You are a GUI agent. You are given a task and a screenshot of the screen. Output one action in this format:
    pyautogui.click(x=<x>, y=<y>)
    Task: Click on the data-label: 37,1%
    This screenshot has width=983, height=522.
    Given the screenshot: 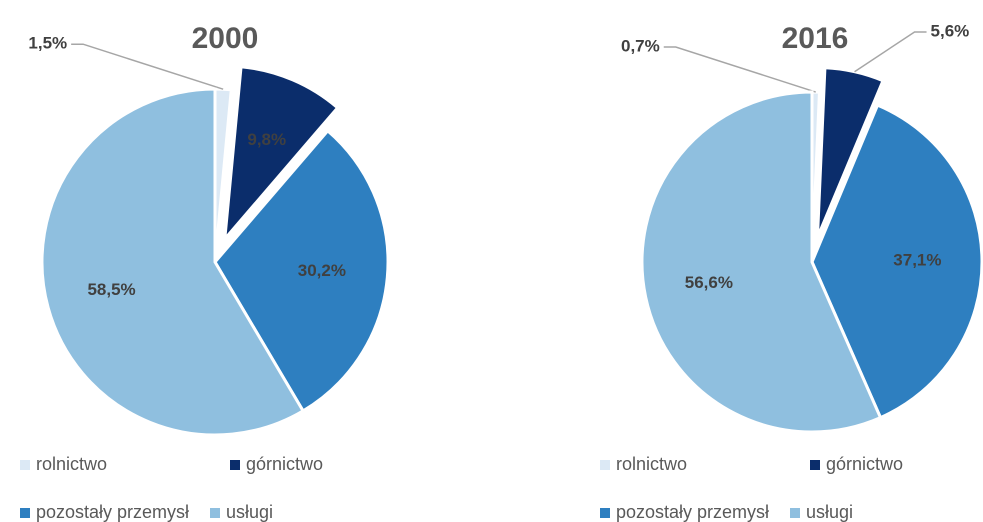 What is the action you would take?
    pyautogui.click(x=917, y=259)
    